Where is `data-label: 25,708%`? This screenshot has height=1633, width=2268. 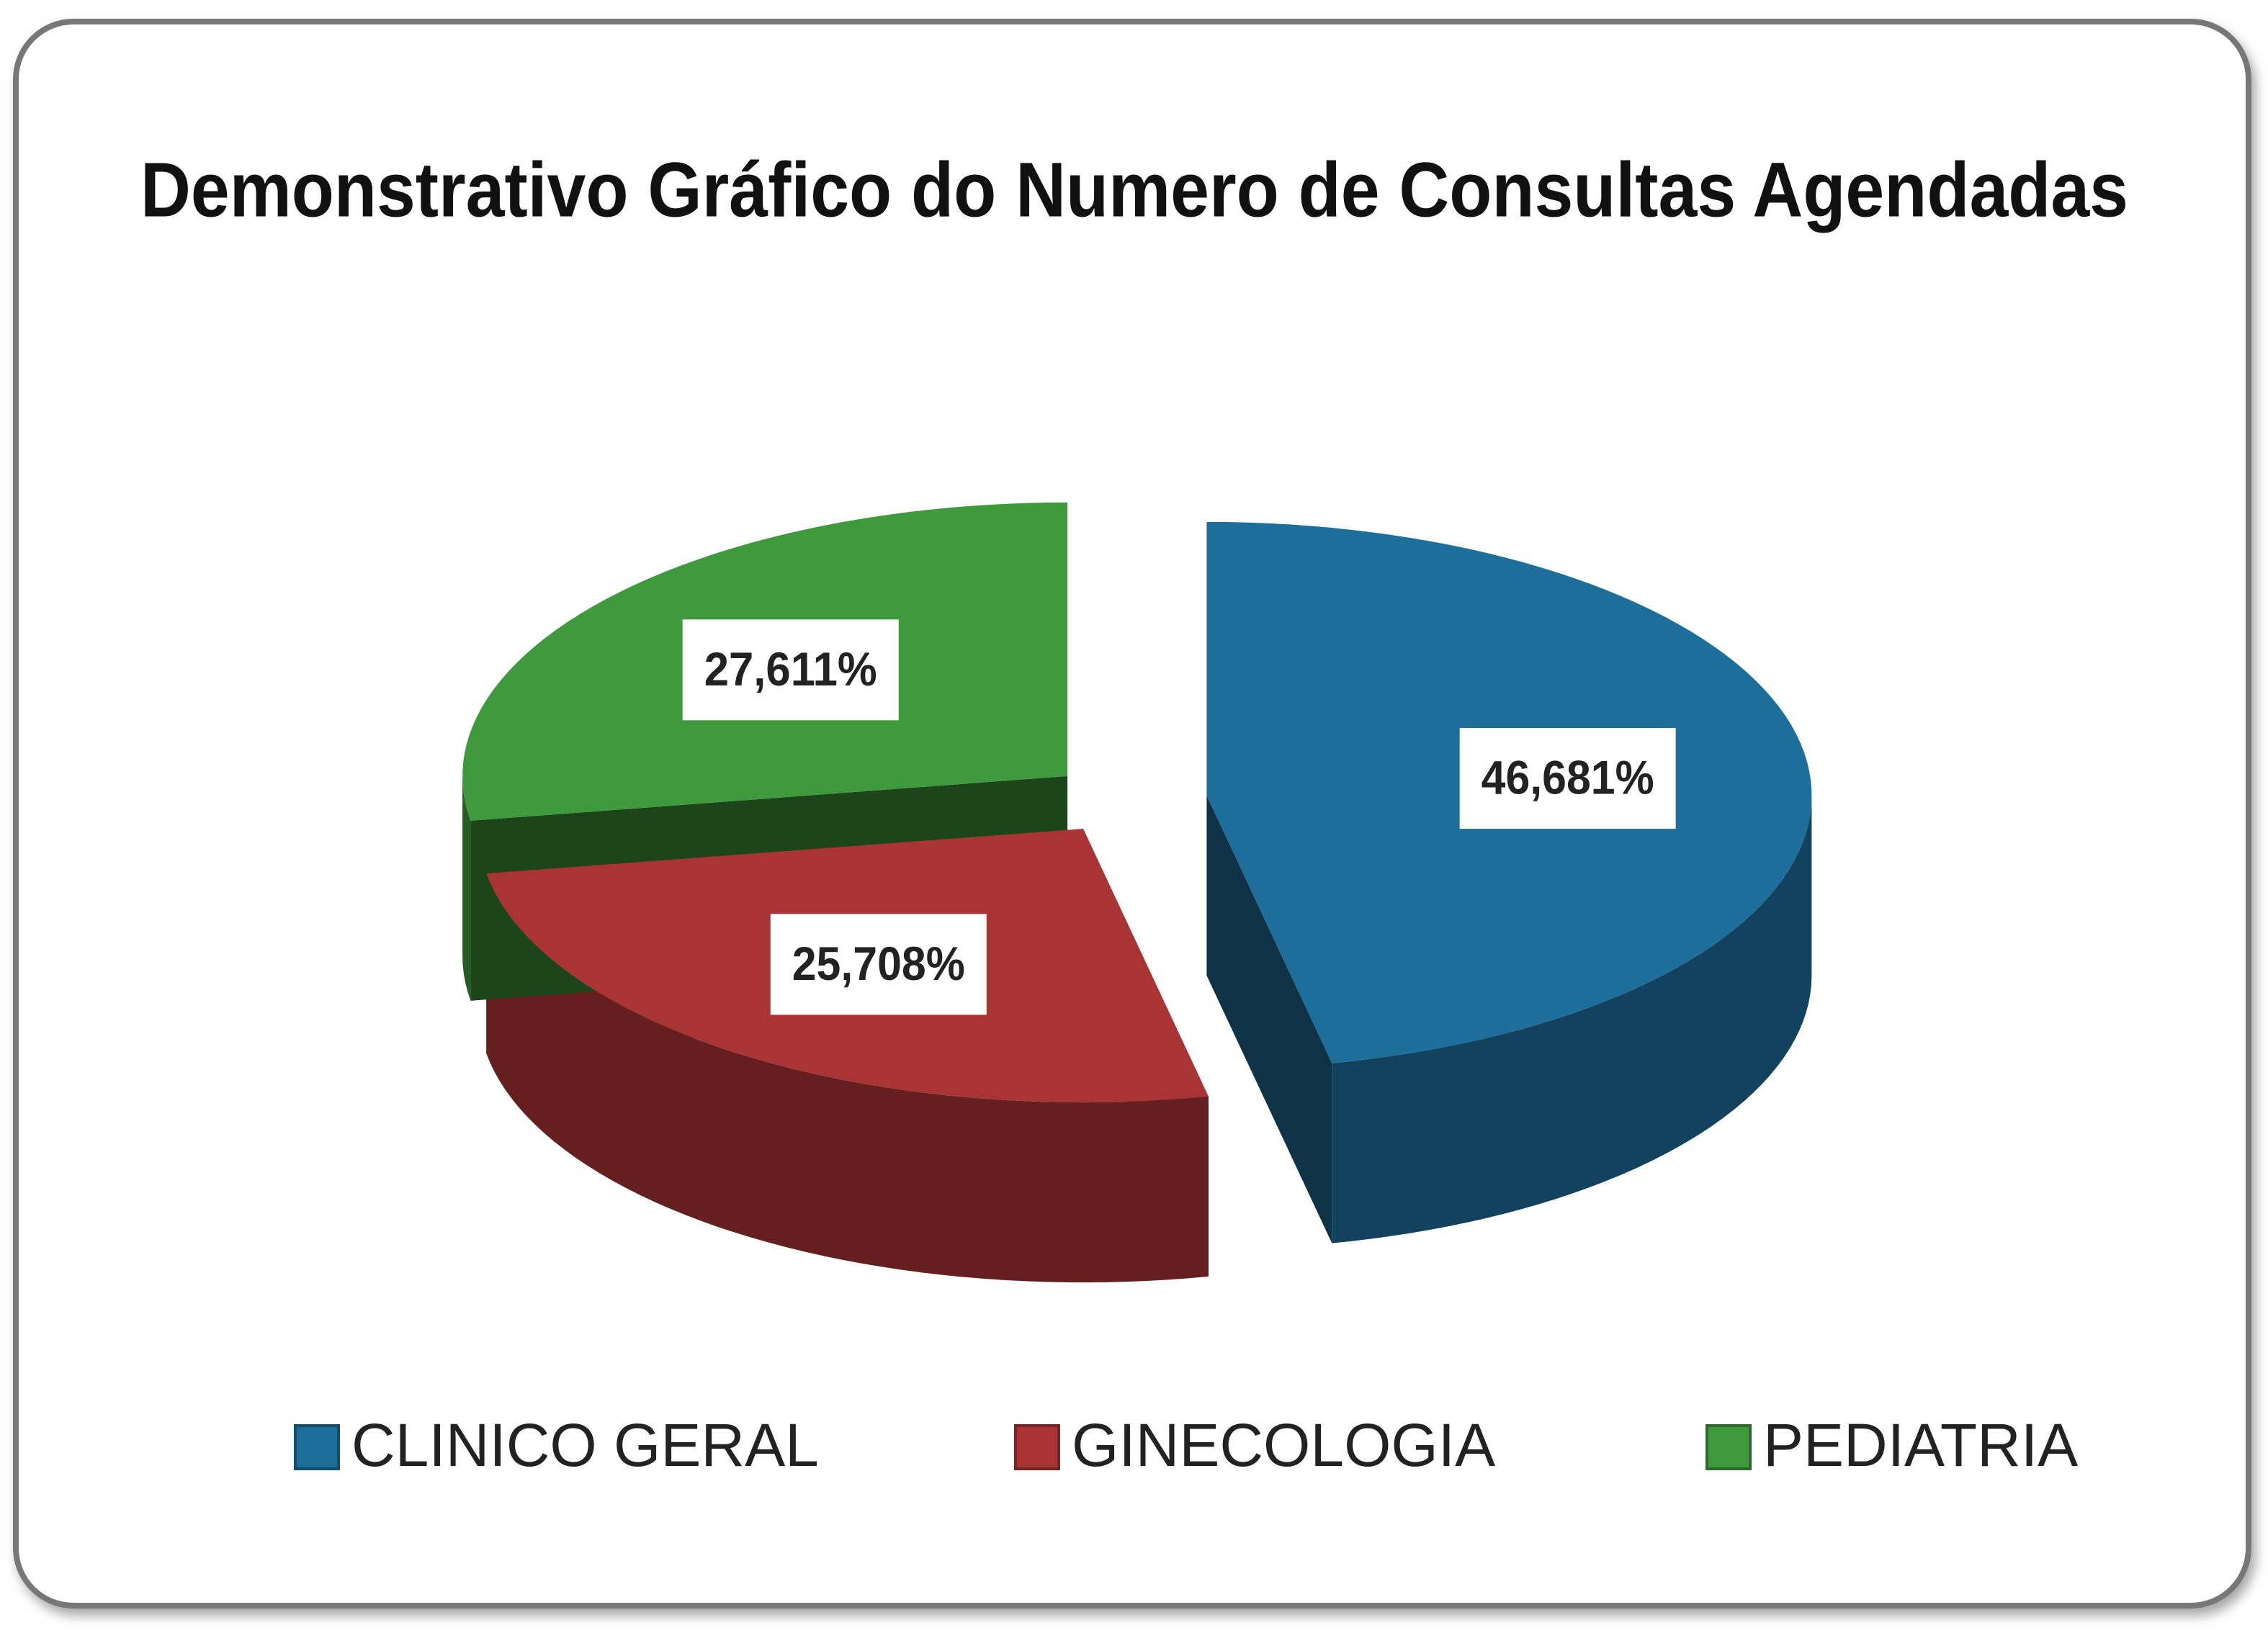 data-label: 25,708% is located at coordinates (879, 963).